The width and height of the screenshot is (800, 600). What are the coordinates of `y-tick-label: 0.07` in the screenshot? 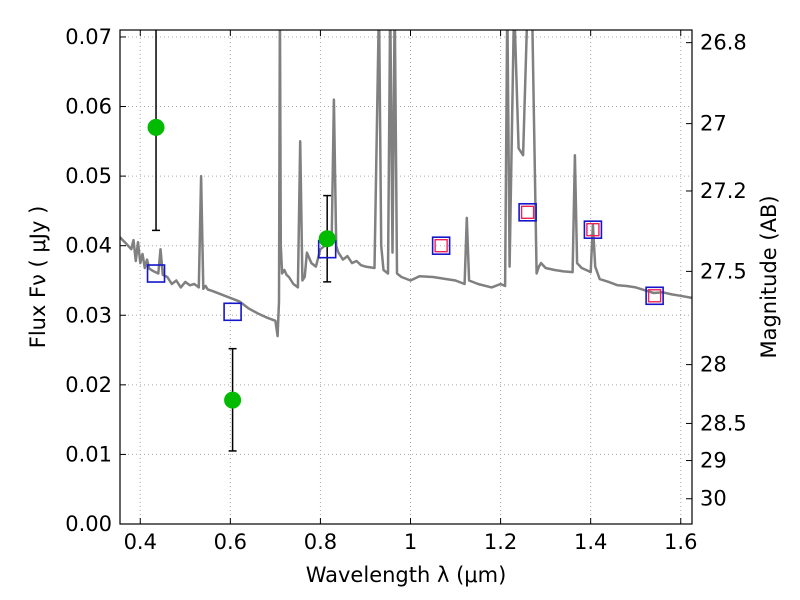 It's located at (88, 37).